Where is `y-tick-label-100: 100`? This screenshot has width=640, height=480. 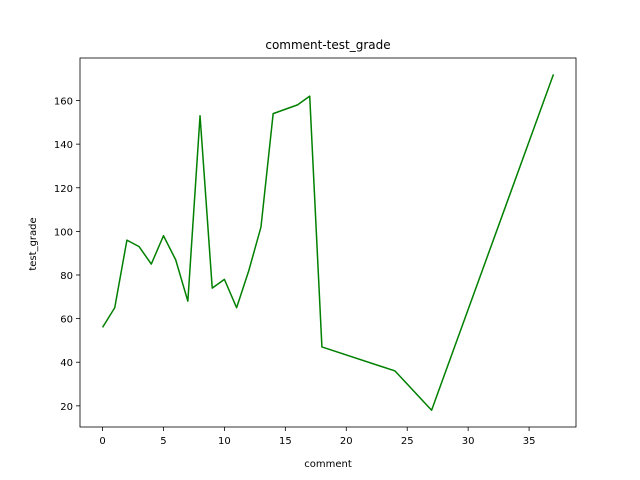
y-tick-label-100: 100 is located at coordinates (63, 232).